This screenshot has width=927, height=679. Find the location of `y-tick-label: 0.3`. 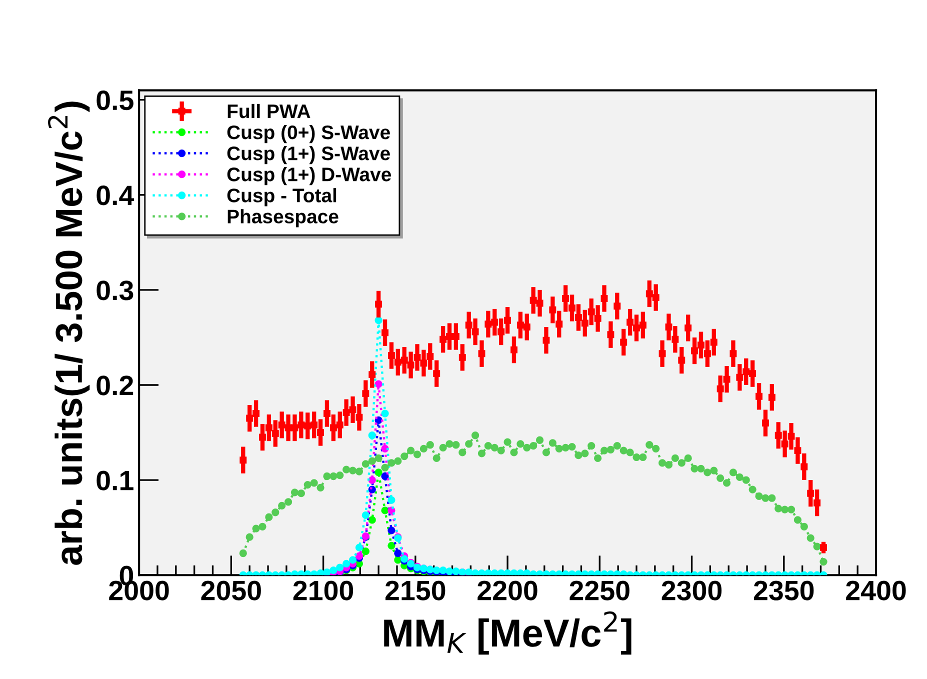

y-tick-label: 0.3 is located at coordinates (115, 290).